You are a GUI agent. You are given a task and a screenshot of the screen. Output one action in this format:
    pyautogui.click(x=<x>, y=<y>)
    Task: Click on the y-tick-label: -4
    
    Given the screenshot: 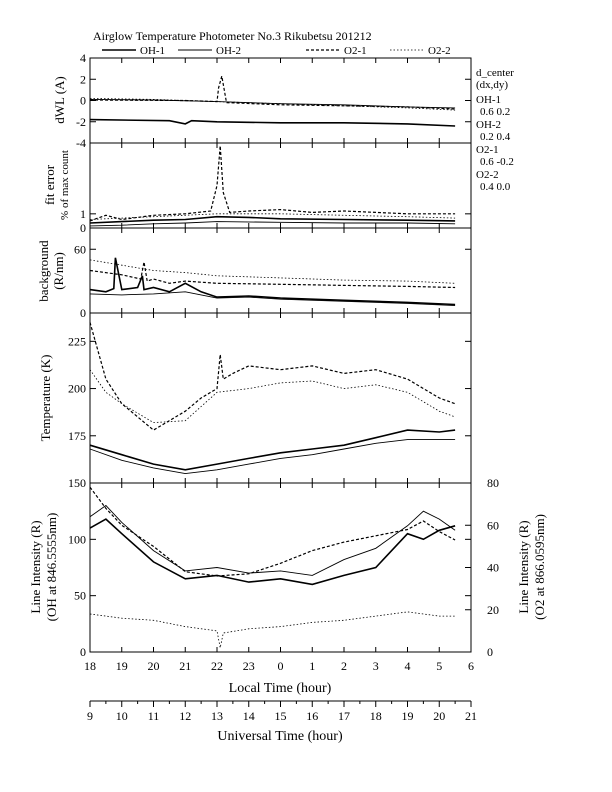 What is the action you would take?
    pyautogui.click(x=81, y=143)
    